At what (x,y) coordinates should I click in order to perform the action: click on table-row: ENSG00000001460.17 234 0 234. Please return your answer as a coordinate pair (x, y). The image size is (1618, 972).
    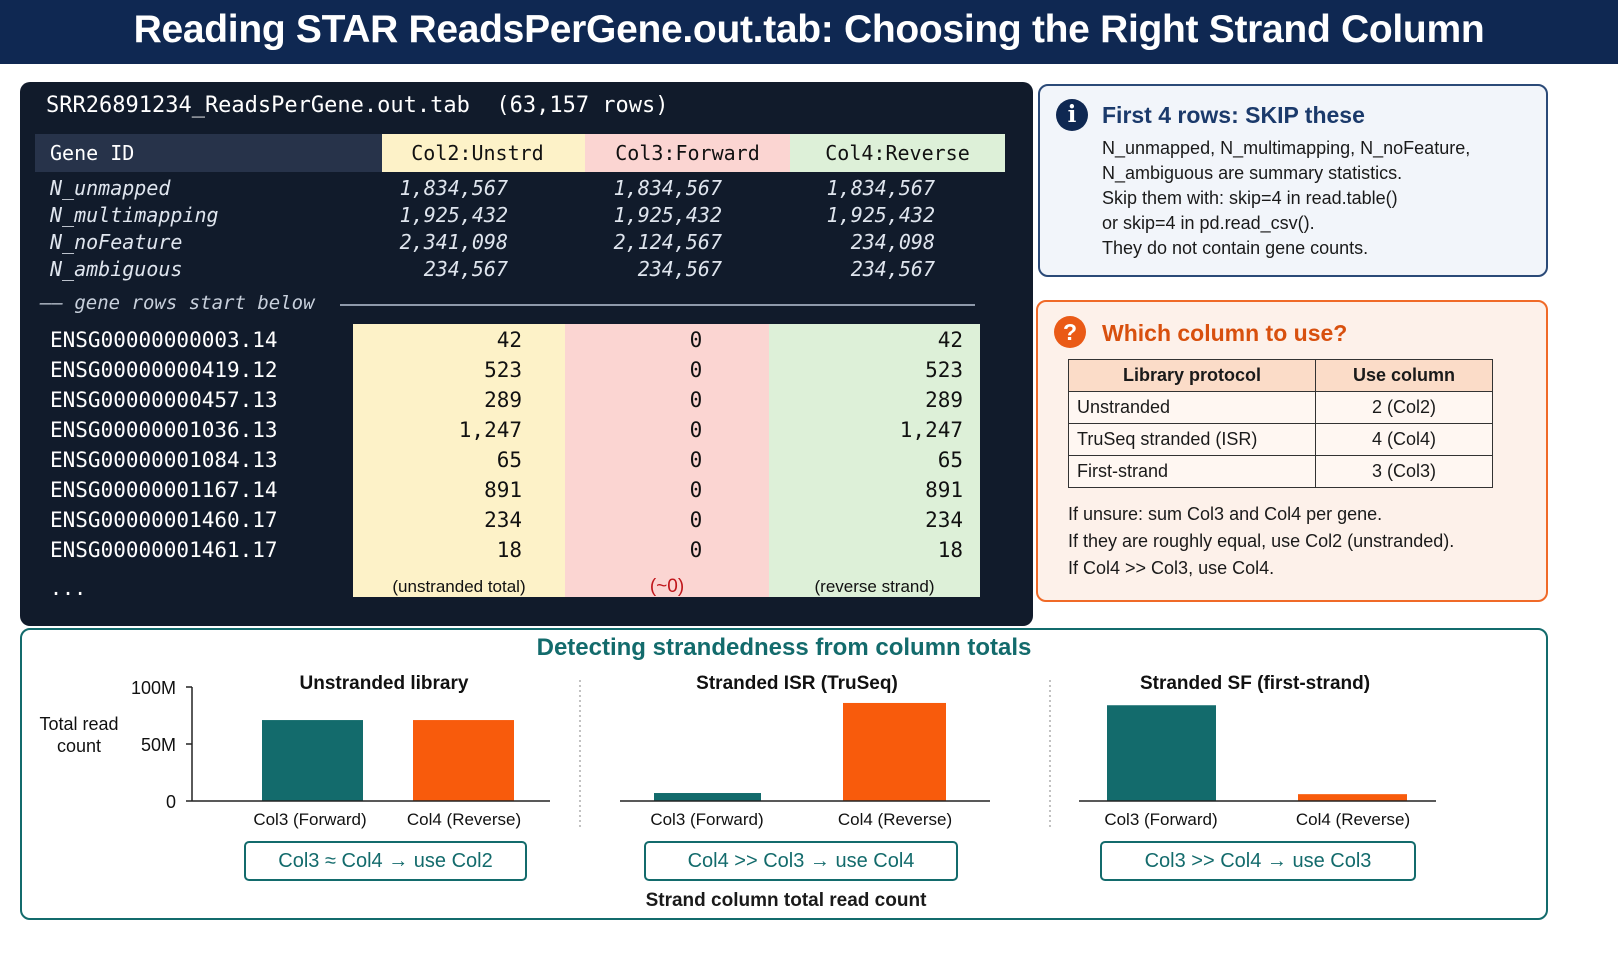
    Looking at the image, I should click on (526, 523).